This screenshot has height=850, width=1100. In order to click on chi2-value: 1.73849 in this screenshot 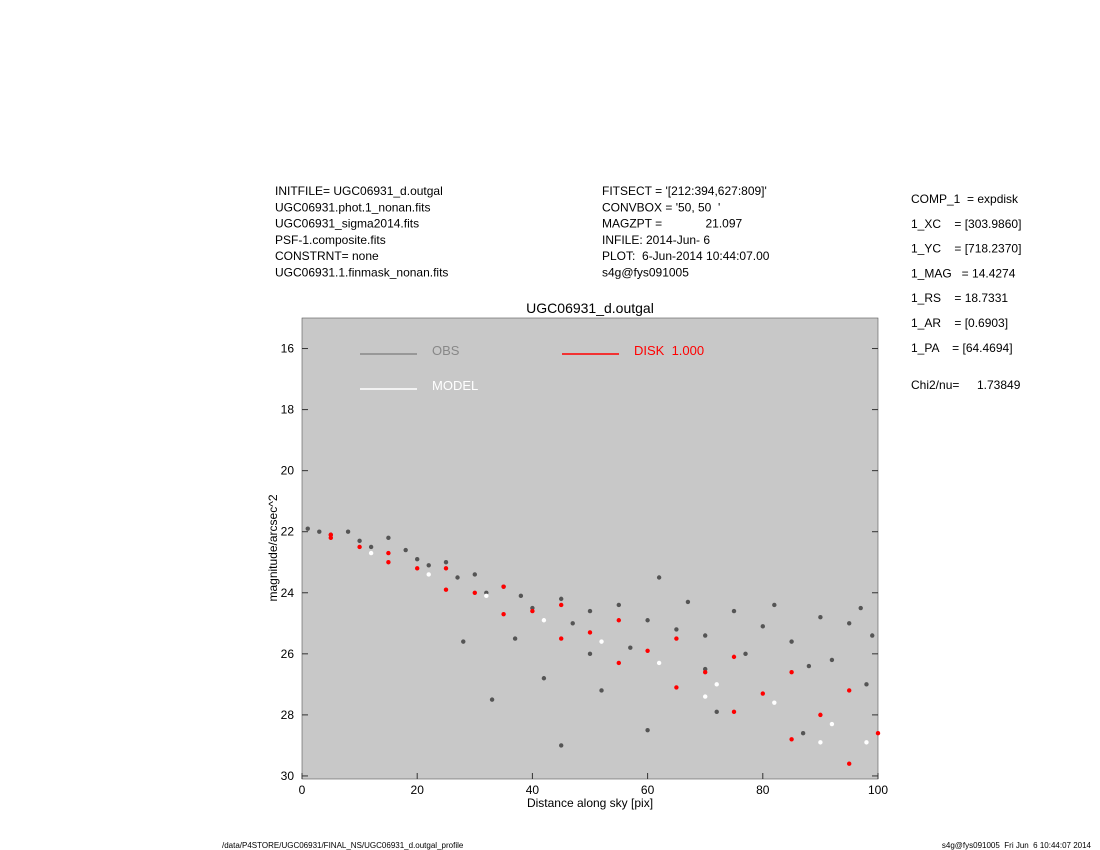, I will do `click(999, 385)`.